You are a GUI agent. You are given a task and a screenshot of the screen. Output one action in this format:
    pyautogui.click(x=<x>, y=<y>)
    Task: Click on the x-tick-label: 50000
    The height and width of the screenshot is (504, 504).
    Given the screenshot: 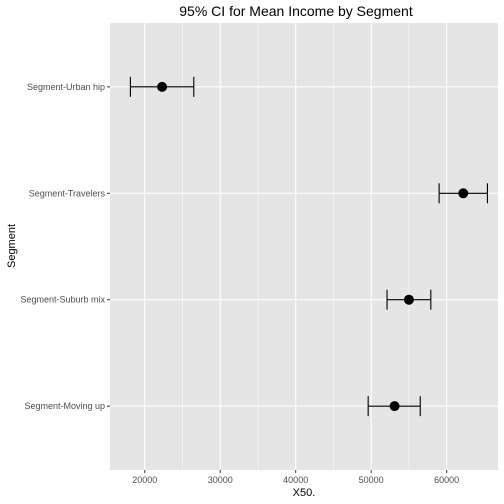 What is the action you would take?
    pyautogui.click(x=371, y=480)
    